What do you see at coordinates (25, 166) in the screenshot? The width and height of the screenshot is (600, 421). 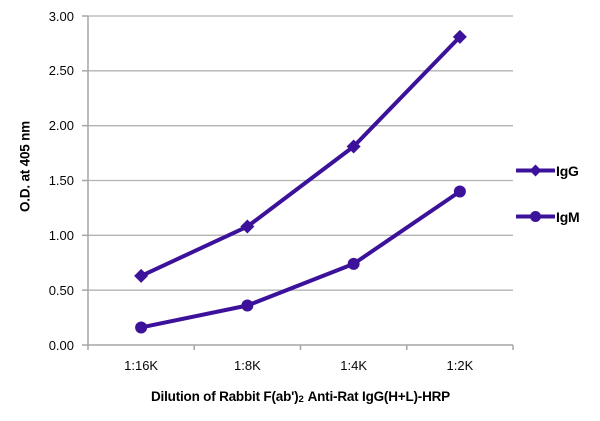 I see `y-axis-title: O.D. at 405 nm` at bounding box center [25, 166].